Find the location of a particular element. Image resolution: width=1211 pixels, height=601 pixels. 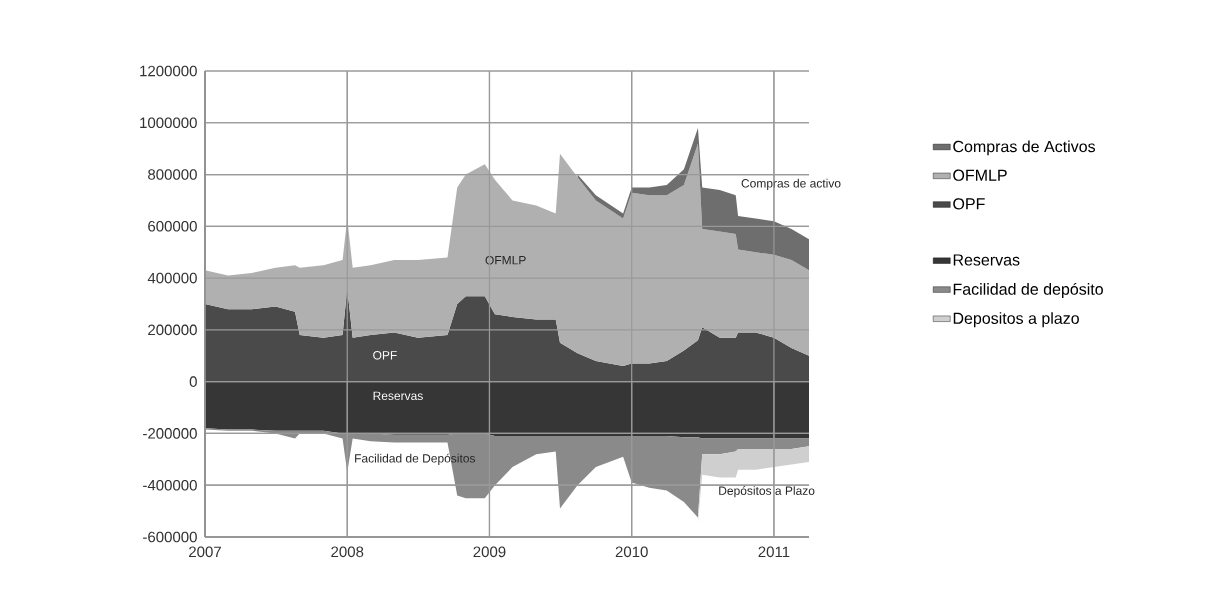

annotation: OPF is located at coordinates (385, 355).